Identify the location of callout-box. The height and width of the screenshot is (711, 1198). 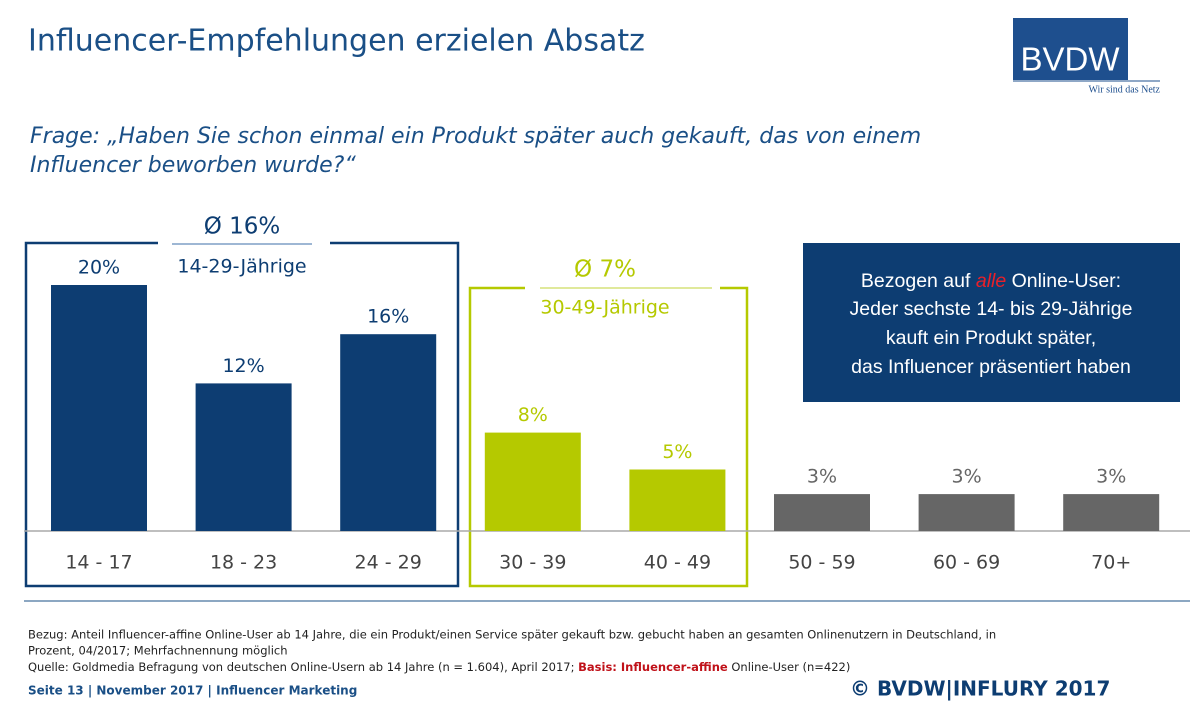
(991, 322).